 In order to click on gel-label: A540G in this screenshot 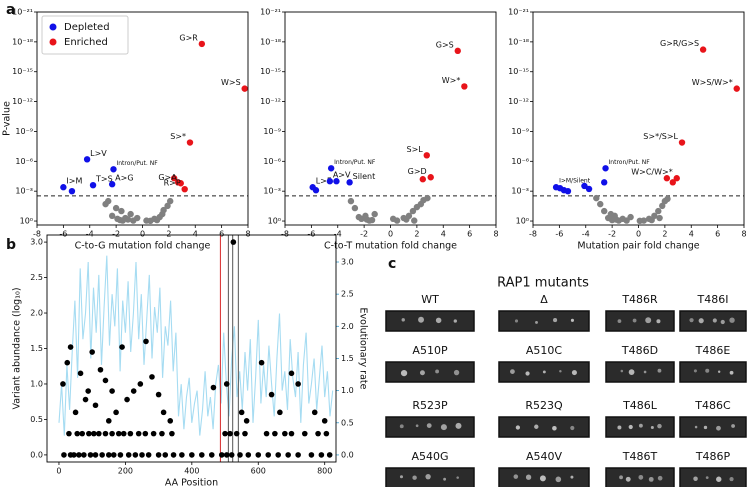, I will do `click(429, 456)`.